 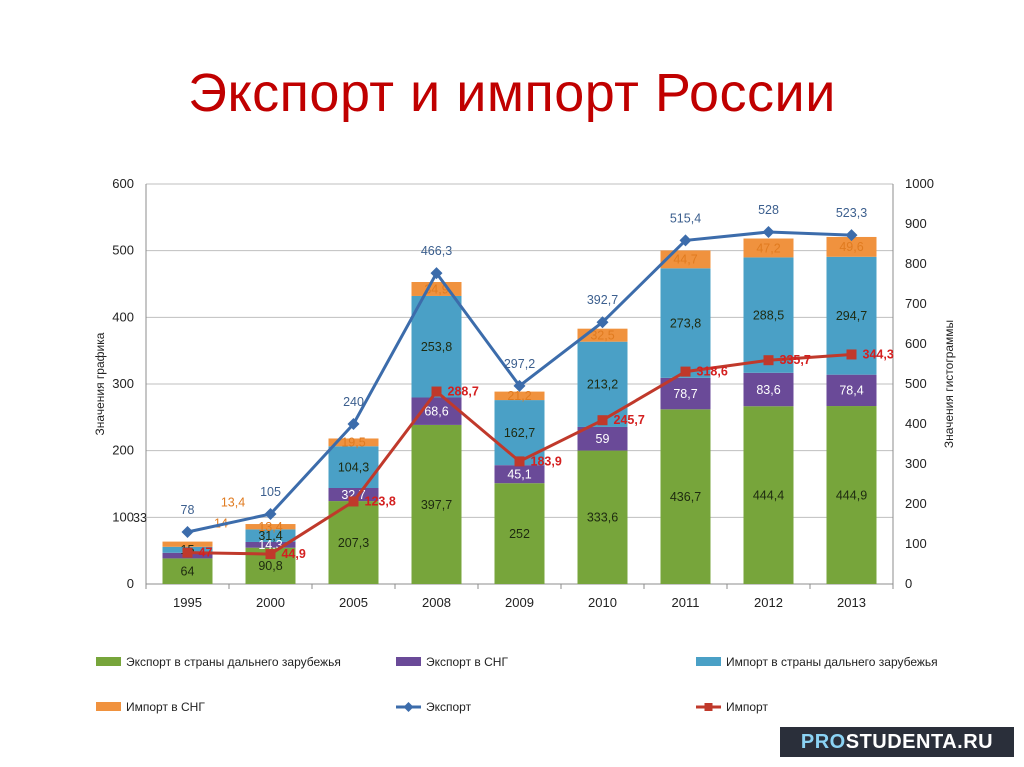 I want to click on right-tick-label: 0, so click(x=908, y=583).